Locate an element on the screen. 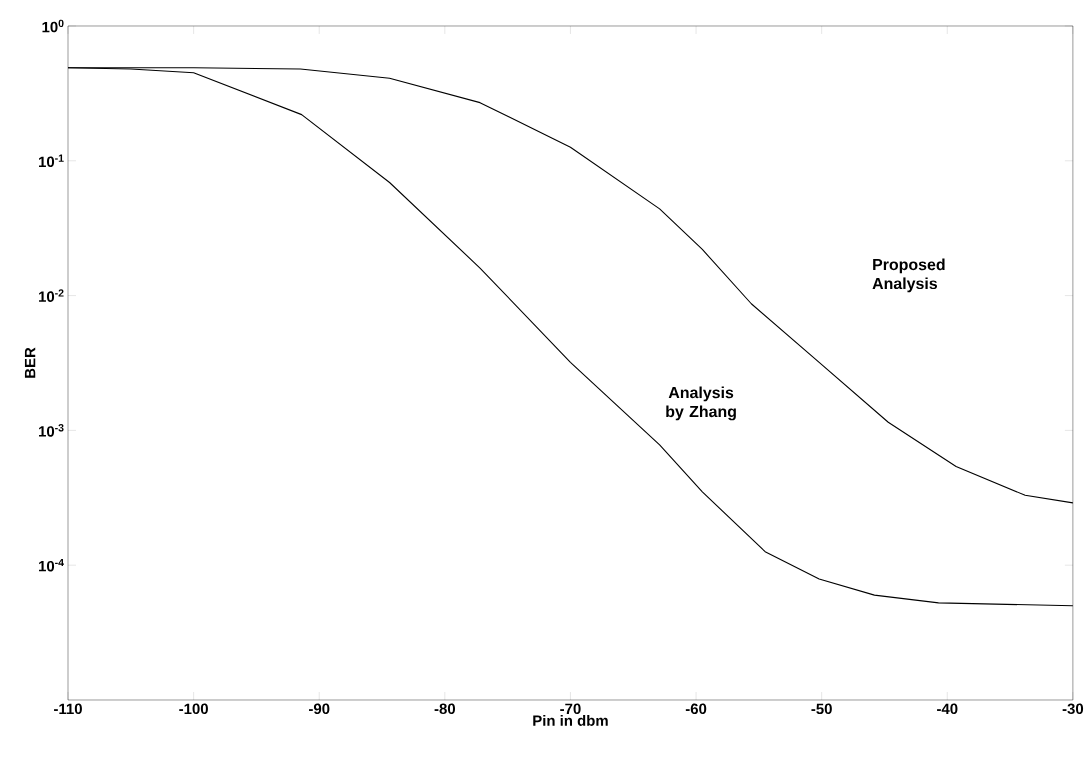 The width and height of the screenshot is (1088, 758). y-tick-label: 10$^{-2}$ is located at coordinates (51, 295).